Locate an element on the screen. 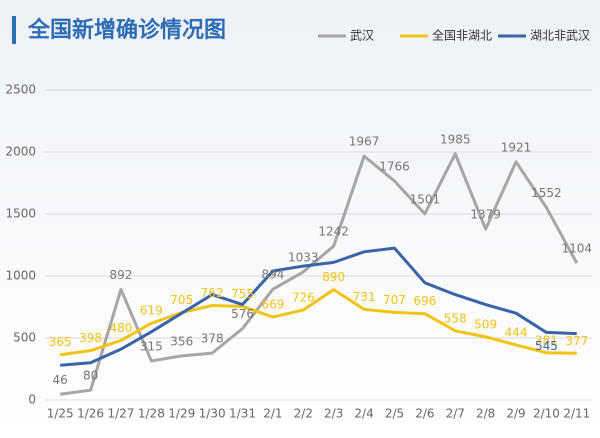 Image resolution: width=600 pixels, height=438 pixels. y-tick-label: 2000 is located at coordinates (20, 152).